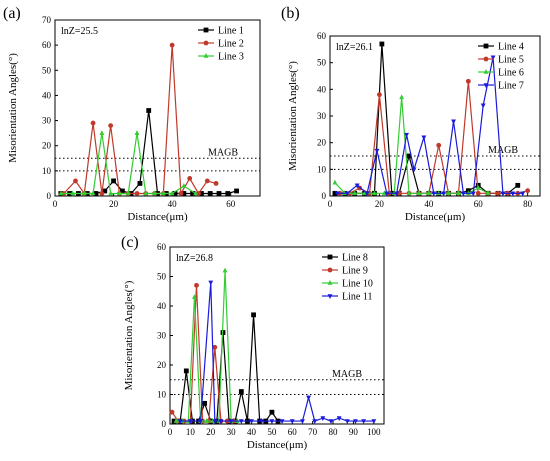  I want to click on x-tick-label: 30, so click(232, 432).